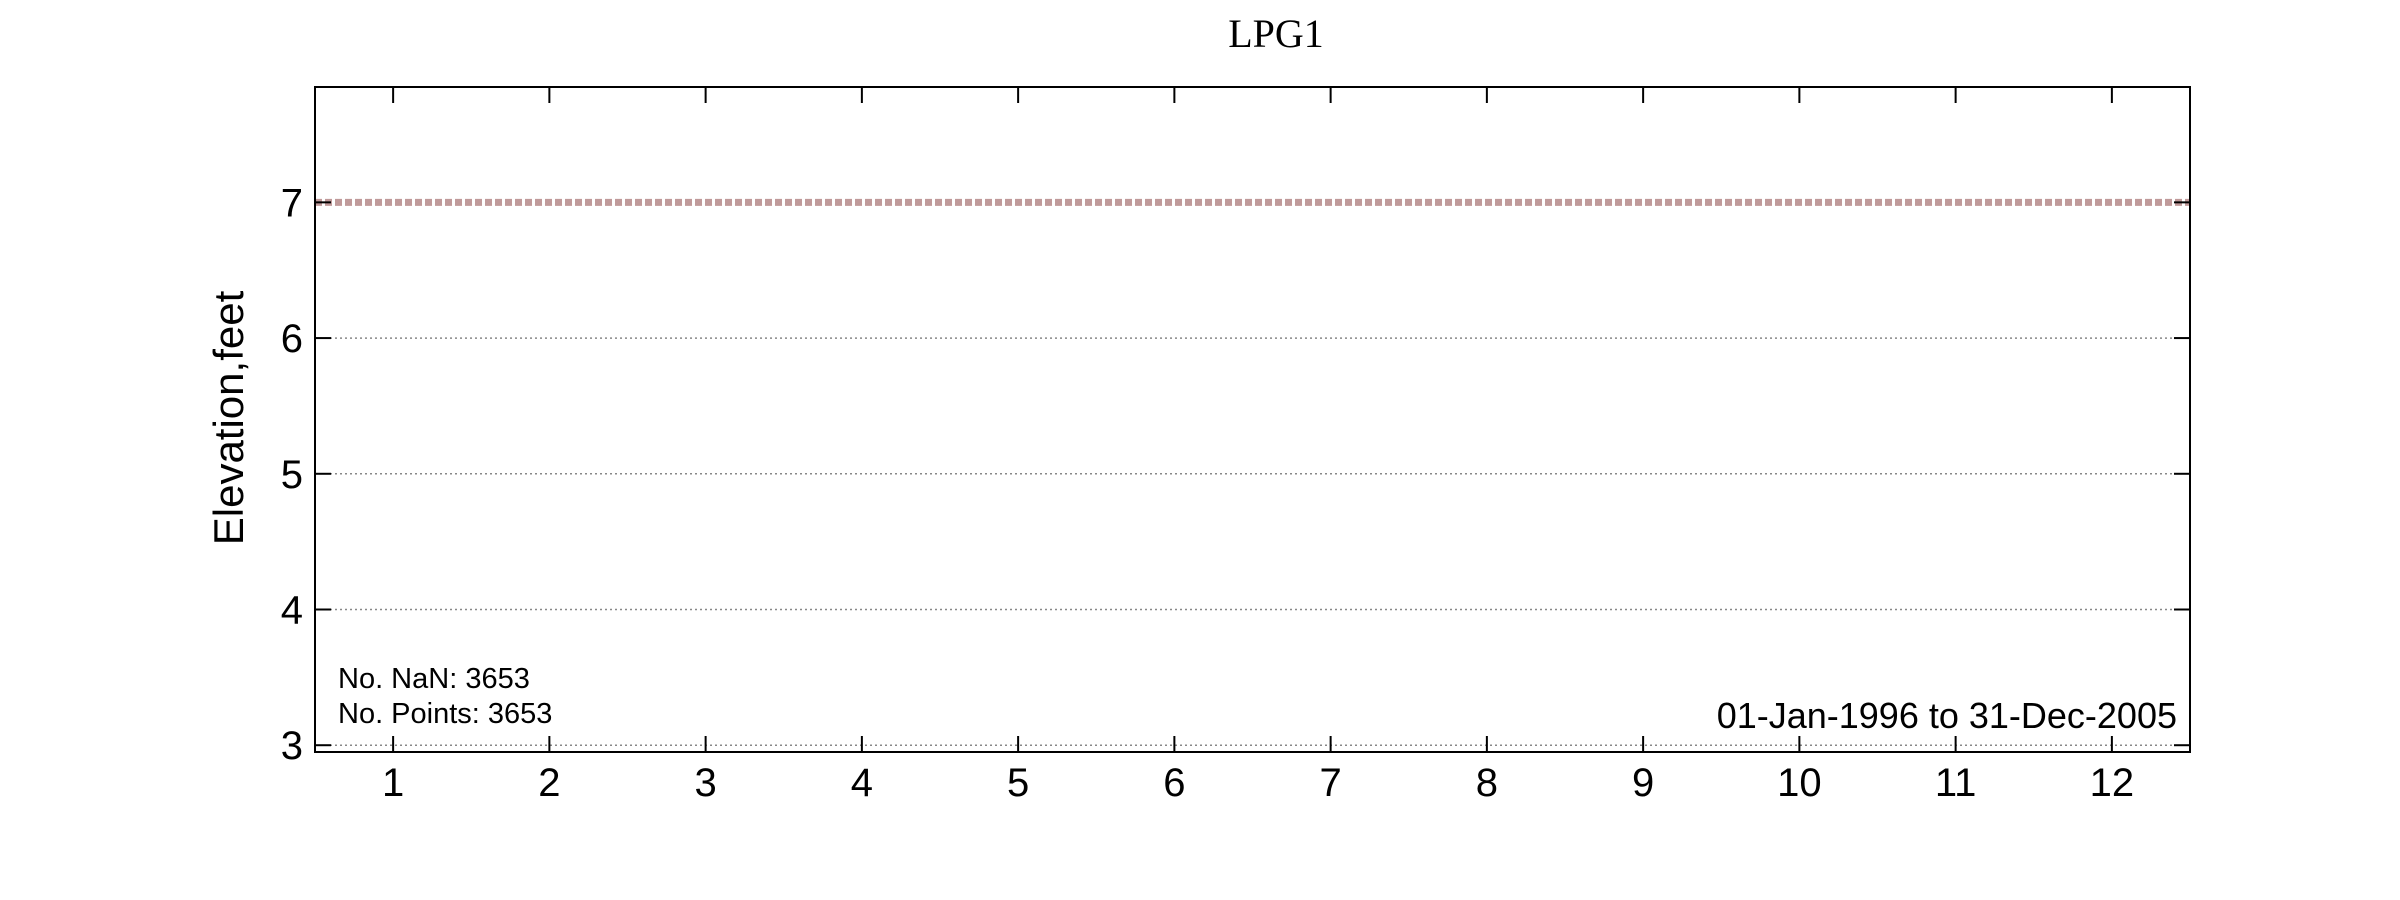 The height and width of the screenshot is (900, 2400). Describe the element at coordinates (434, 679) in the screenshot. I see `nan-count-note: No. NaN: 3653` at that location.